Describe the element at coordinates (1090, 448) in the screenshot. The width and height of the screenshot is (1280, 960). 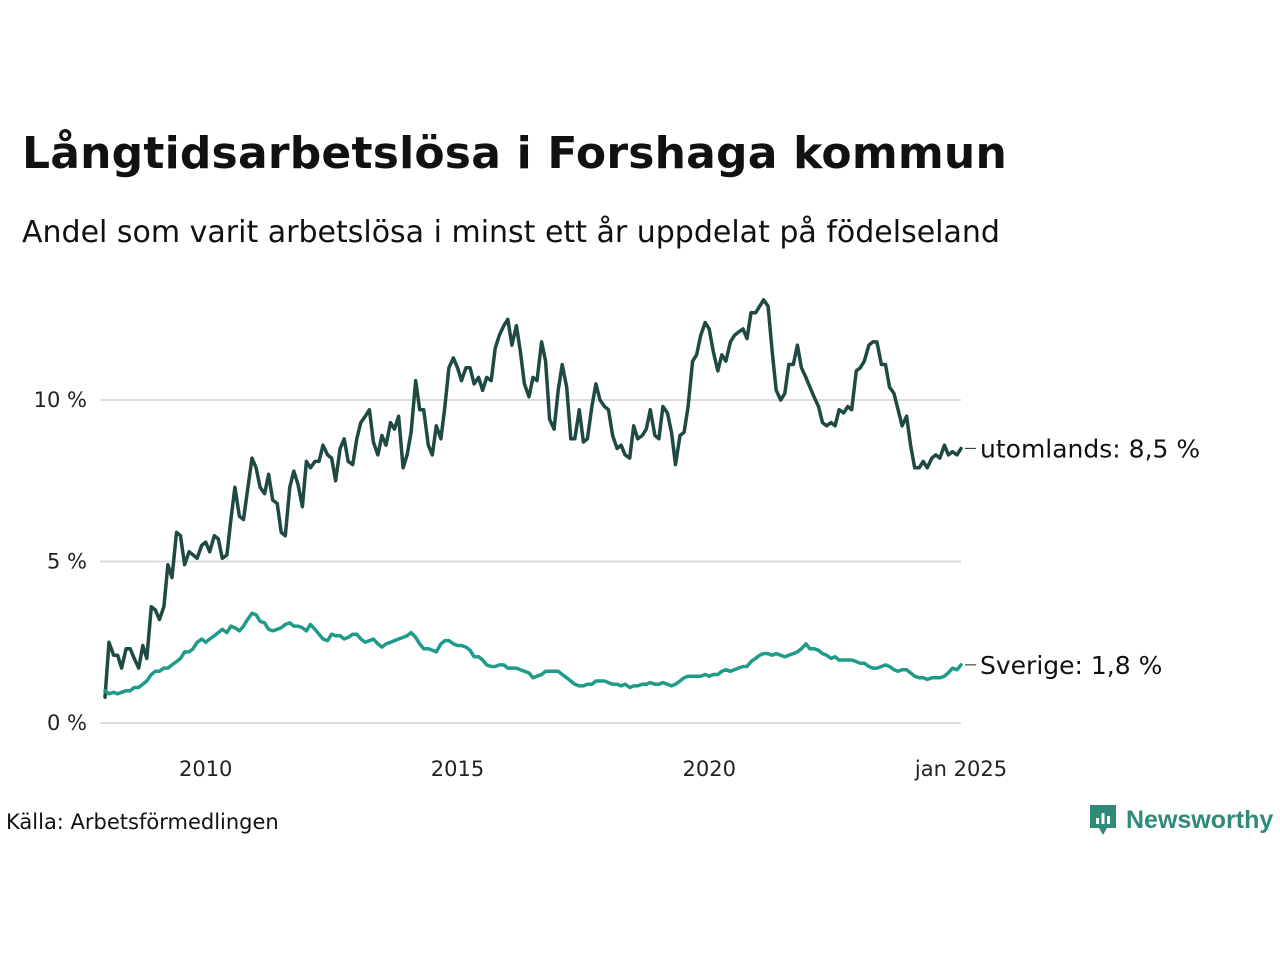
I see `series-end-label-utomlands: utomlands: 8,5 %` at that location.